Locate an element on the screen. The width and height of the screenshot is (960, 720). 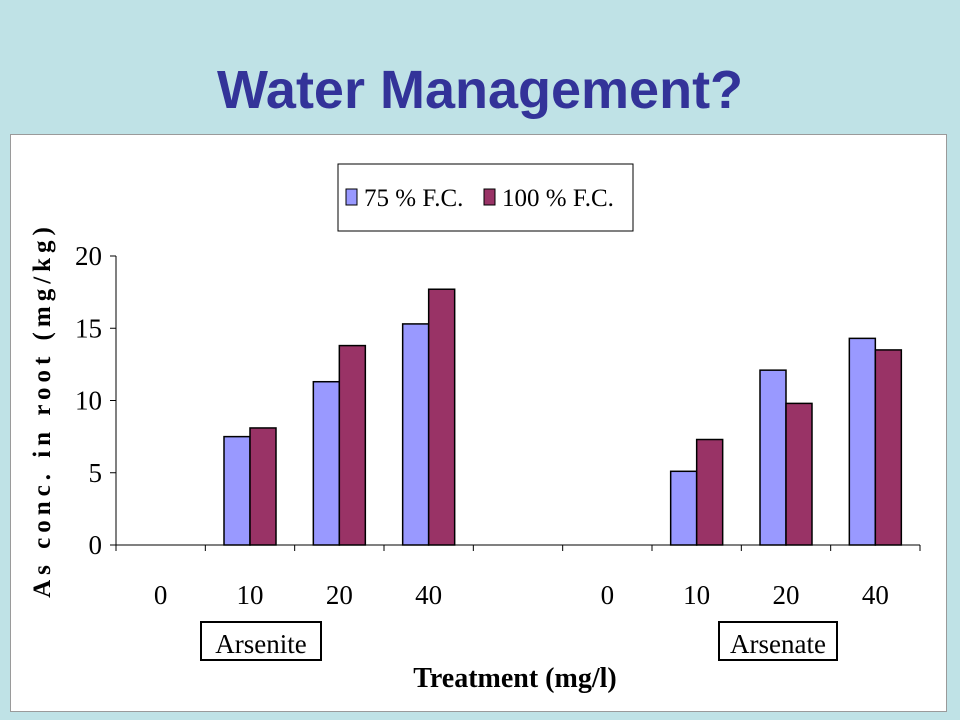
group-box-arsenate is located at coordinates (778, 641).